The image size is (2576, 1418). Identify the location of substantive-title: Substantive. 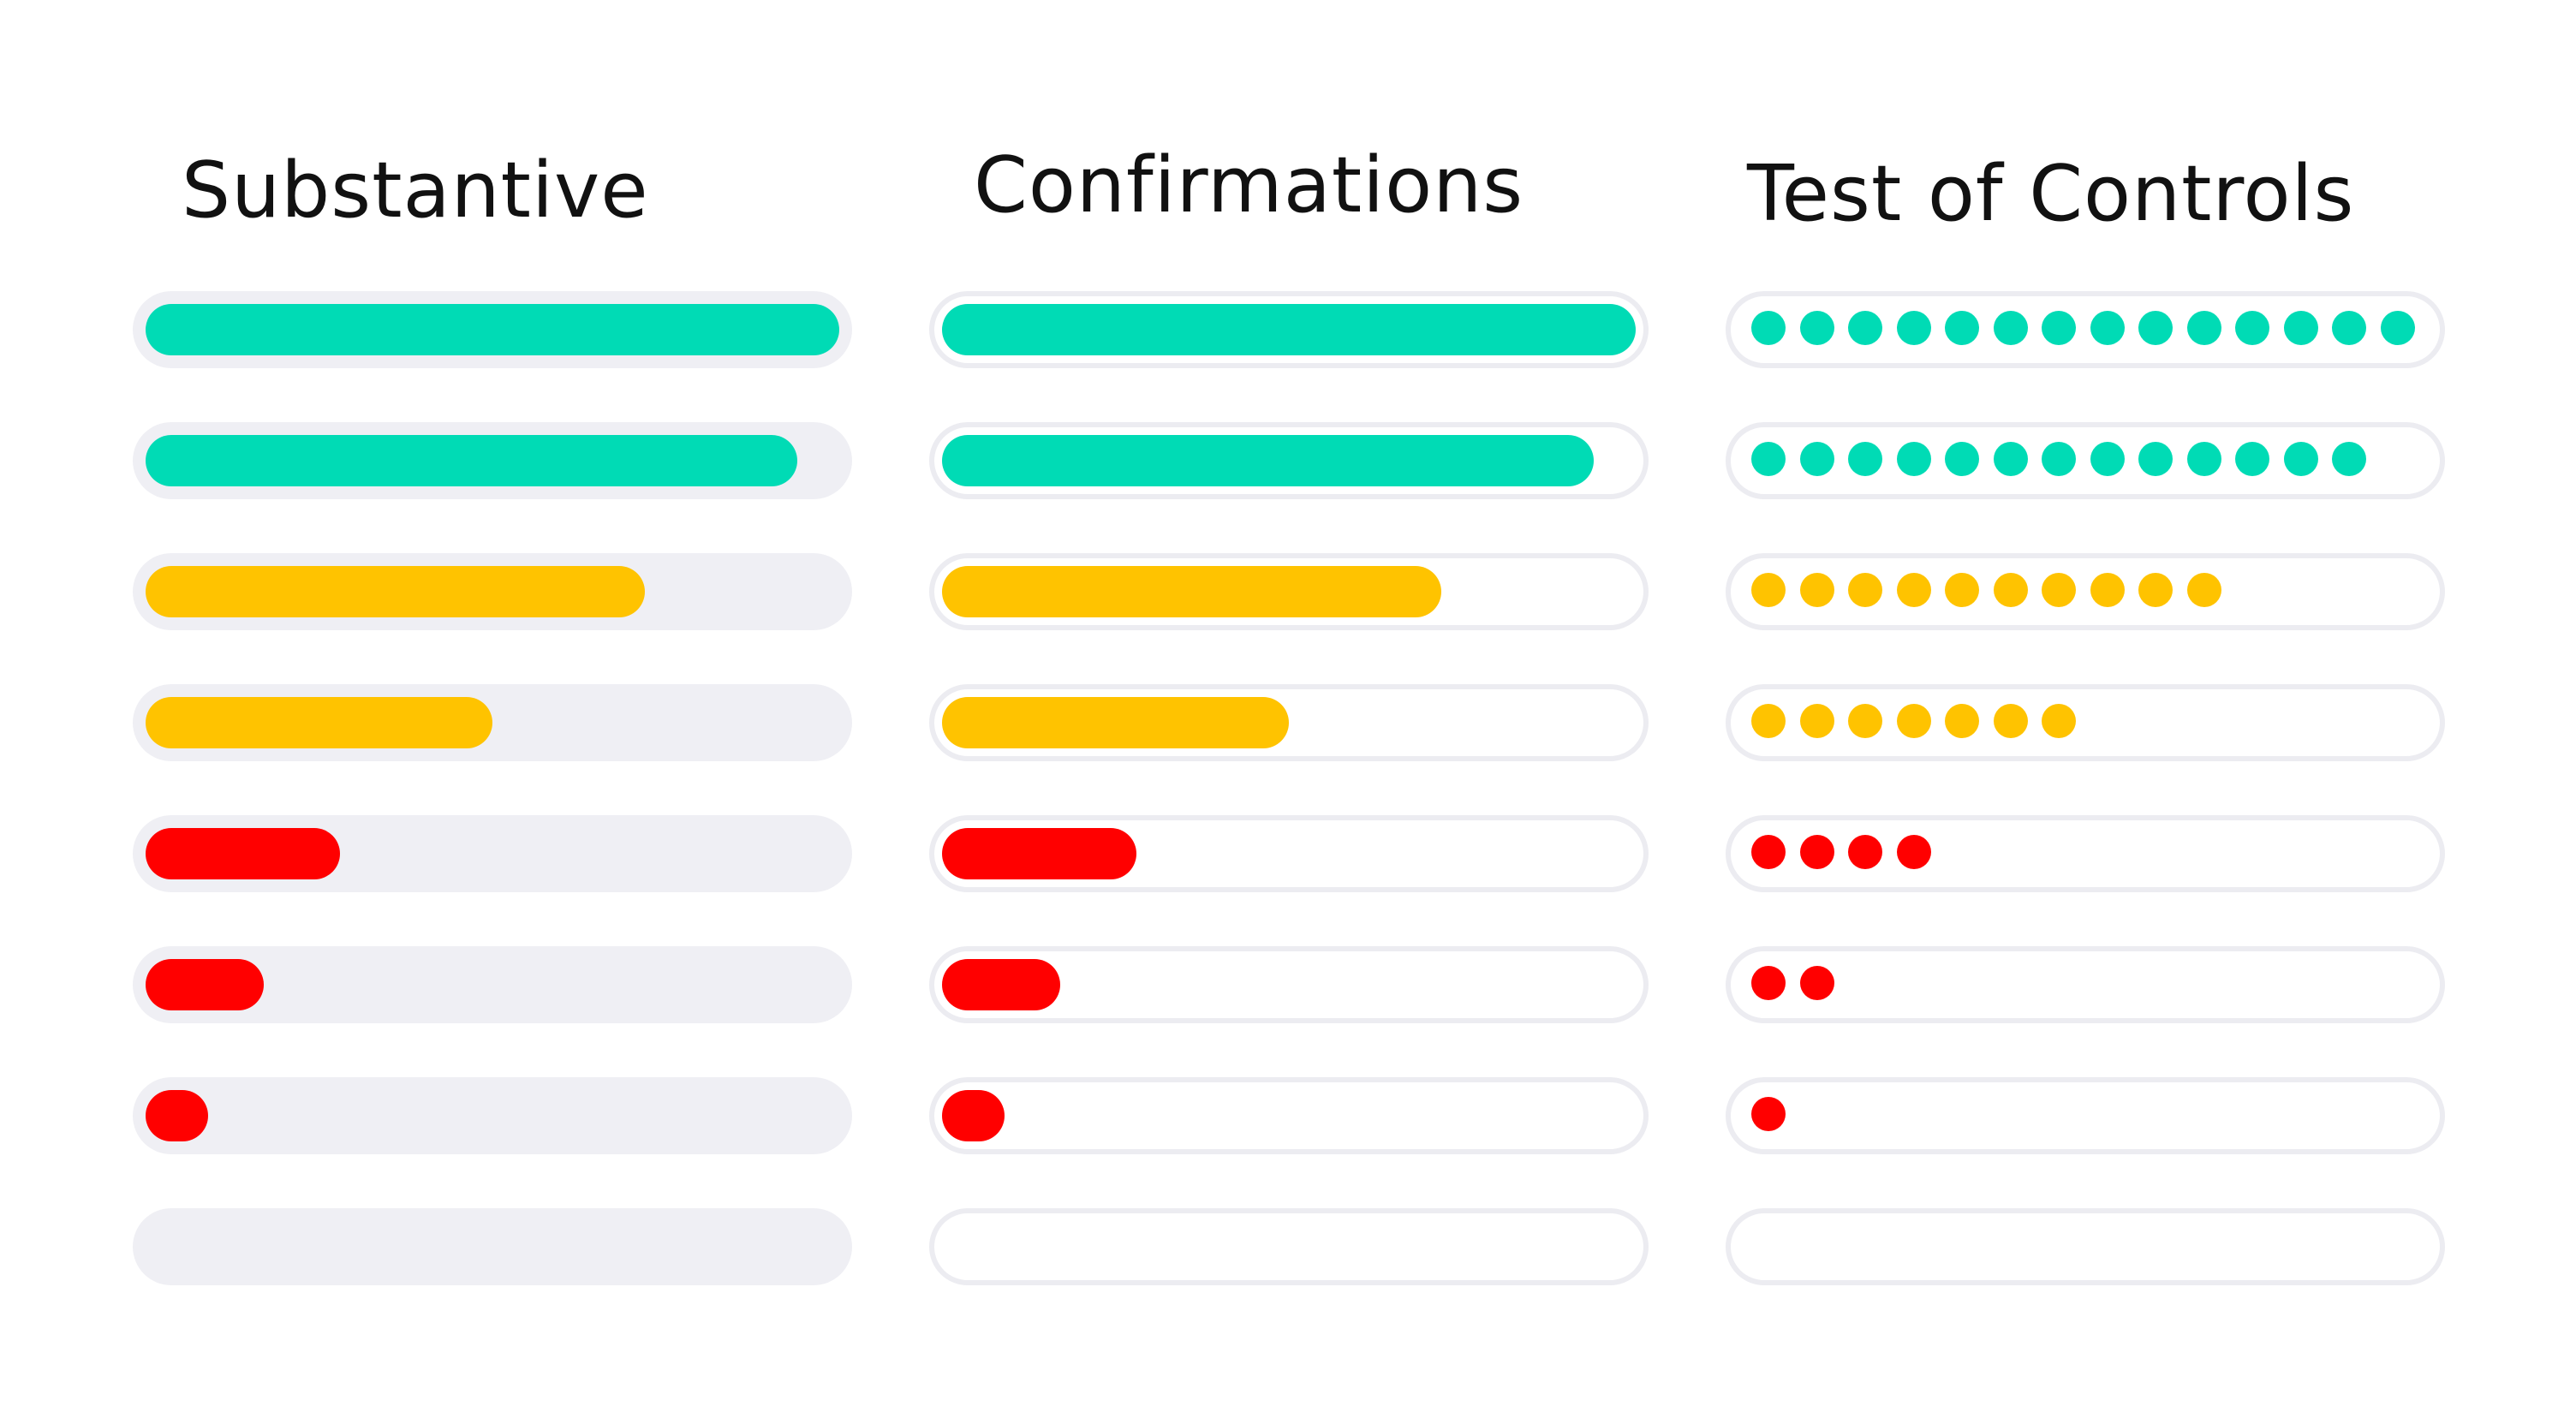
(415, 190).